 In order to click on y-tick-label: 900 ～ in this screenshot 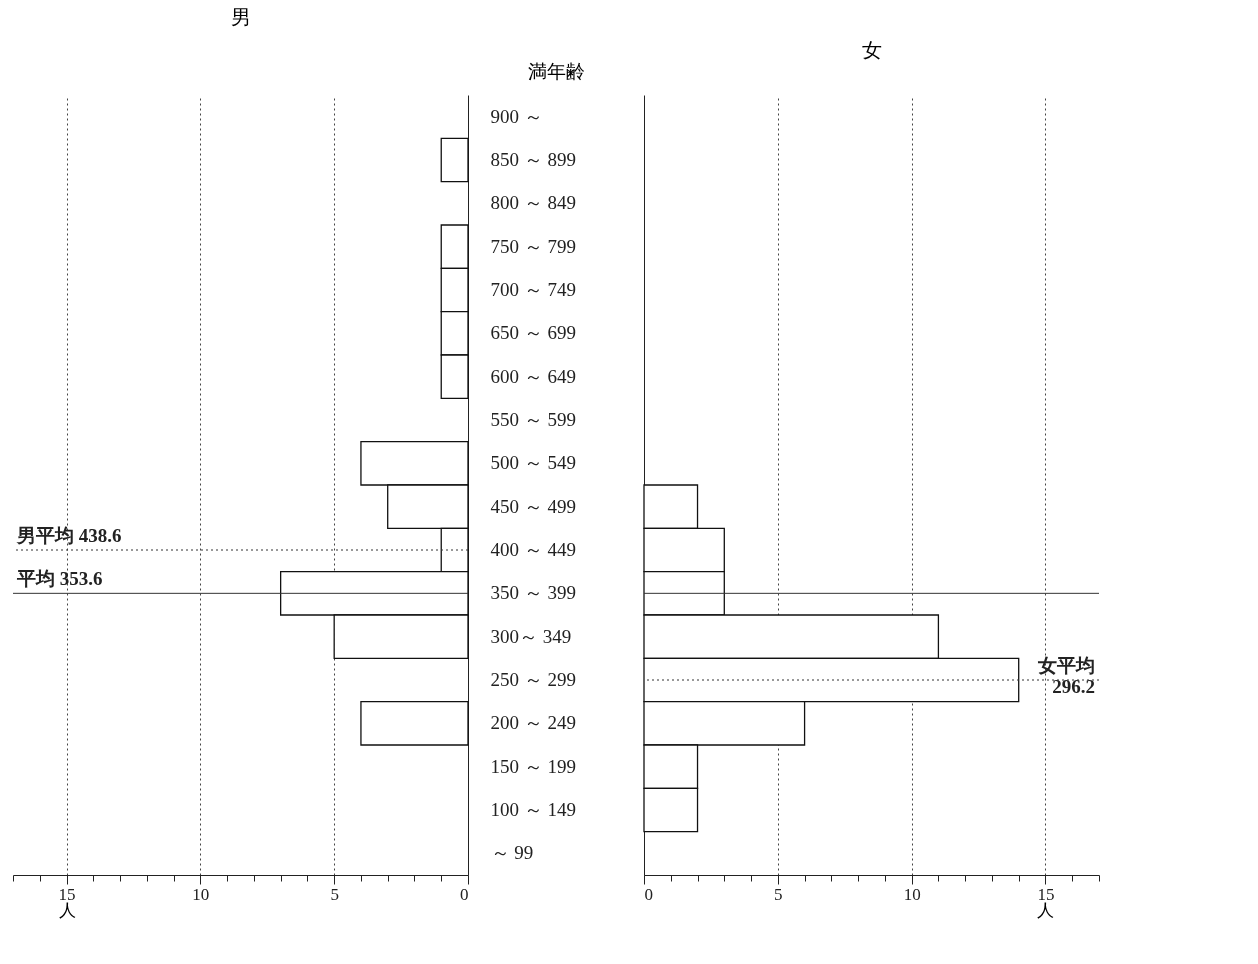, I will do `click(516, 116)`.